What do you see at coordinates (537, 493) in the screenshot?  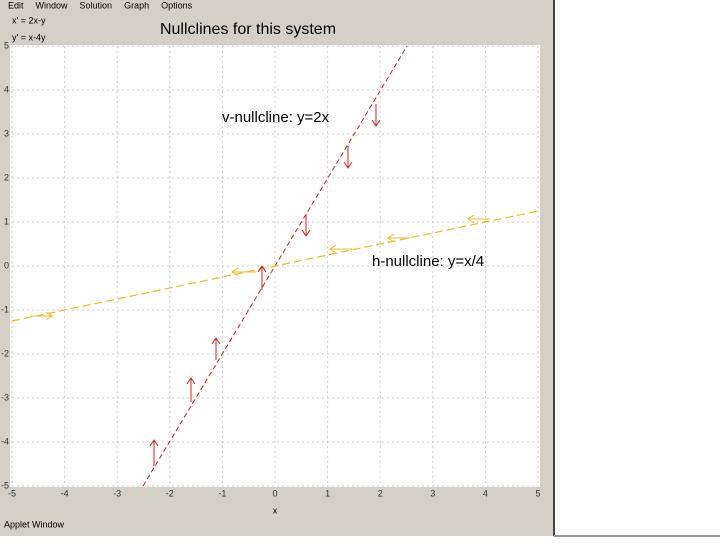 I see `x-tick-label: 5` at bounding box center [537, 493].